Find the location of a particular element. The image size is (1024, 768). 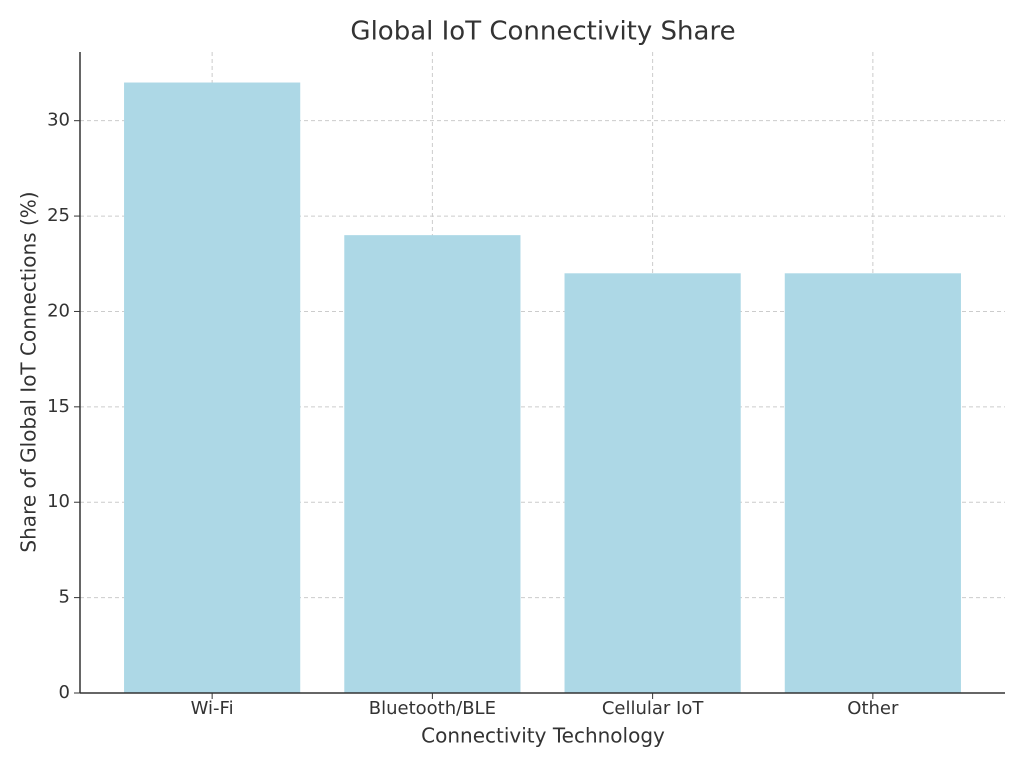

y-tick-label: 15 is located at coordinates (58, 406).